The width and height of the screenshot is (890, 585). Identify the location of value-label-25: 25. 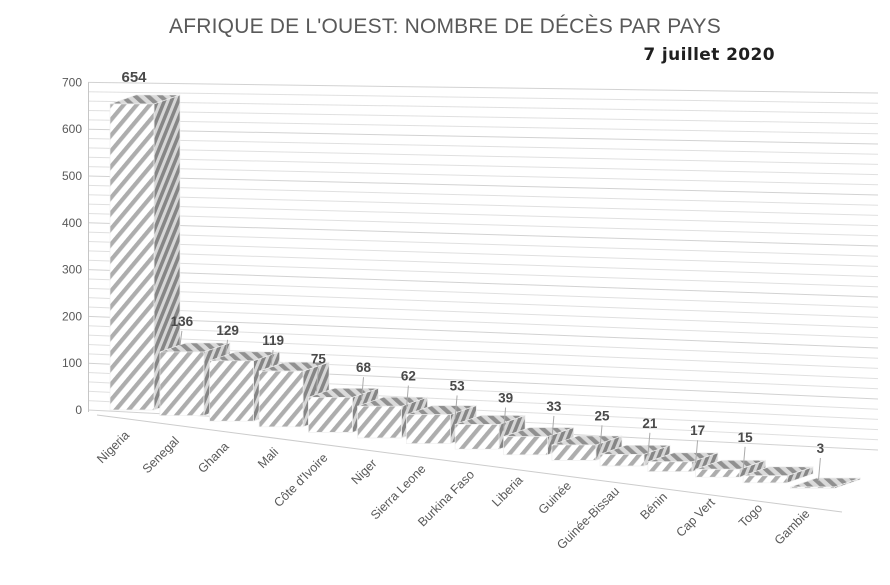
(602, 415).